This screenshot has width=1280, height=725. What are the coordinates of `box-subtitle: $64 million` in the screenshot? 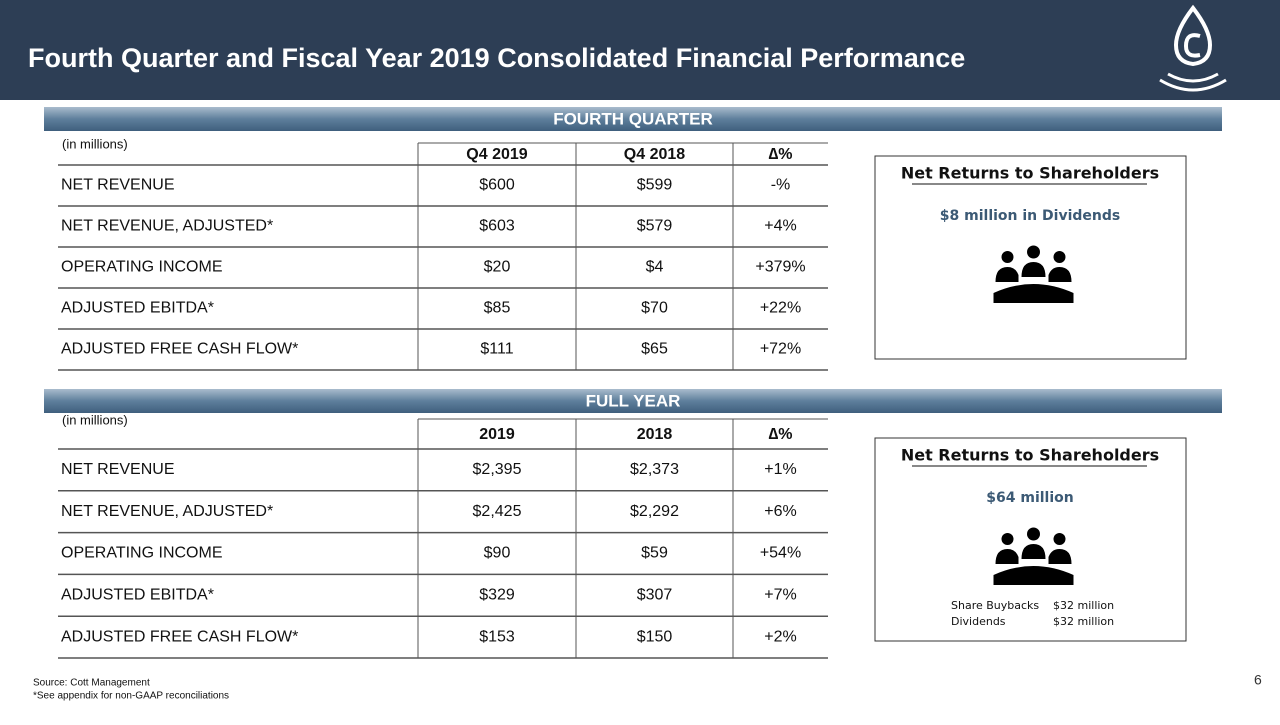 It's located at (1029, 498).